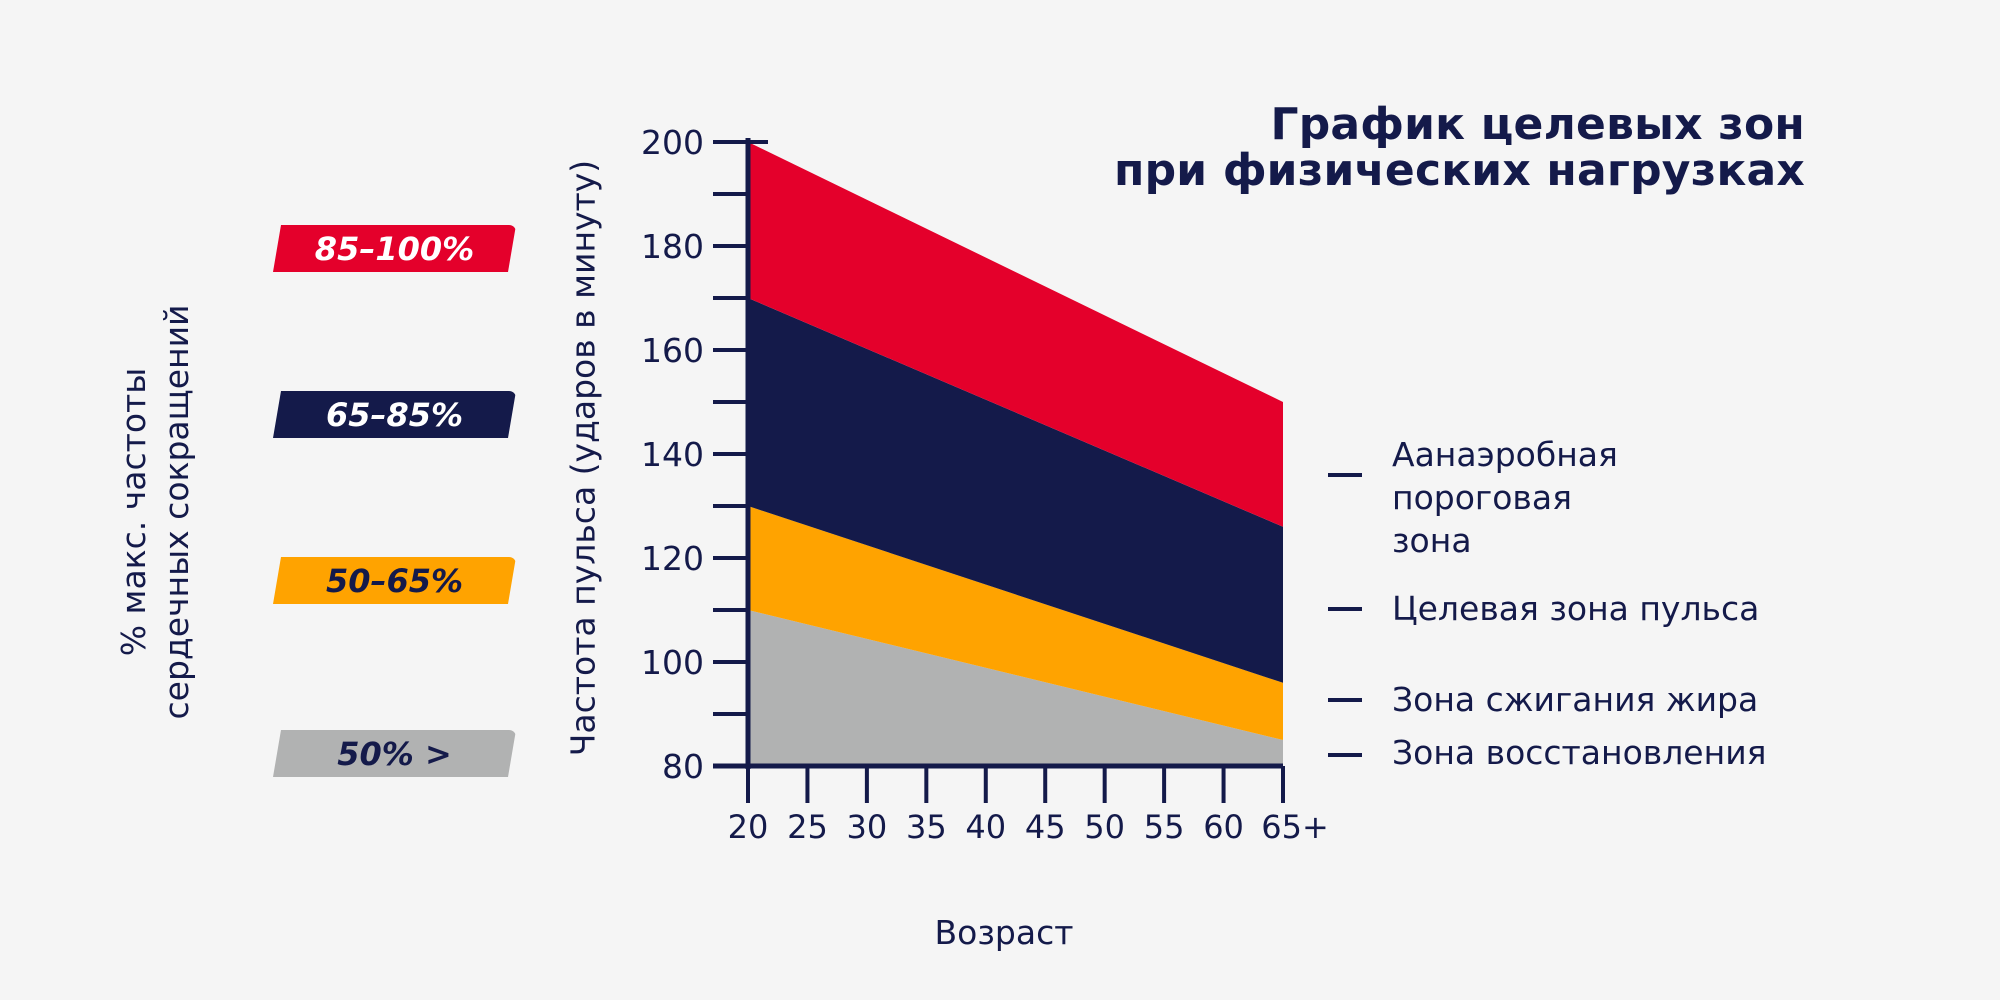 The image size is (2000, 1000). I want to click on left-axis-label-line-2: сердечных сокращений, so click(176, 512).